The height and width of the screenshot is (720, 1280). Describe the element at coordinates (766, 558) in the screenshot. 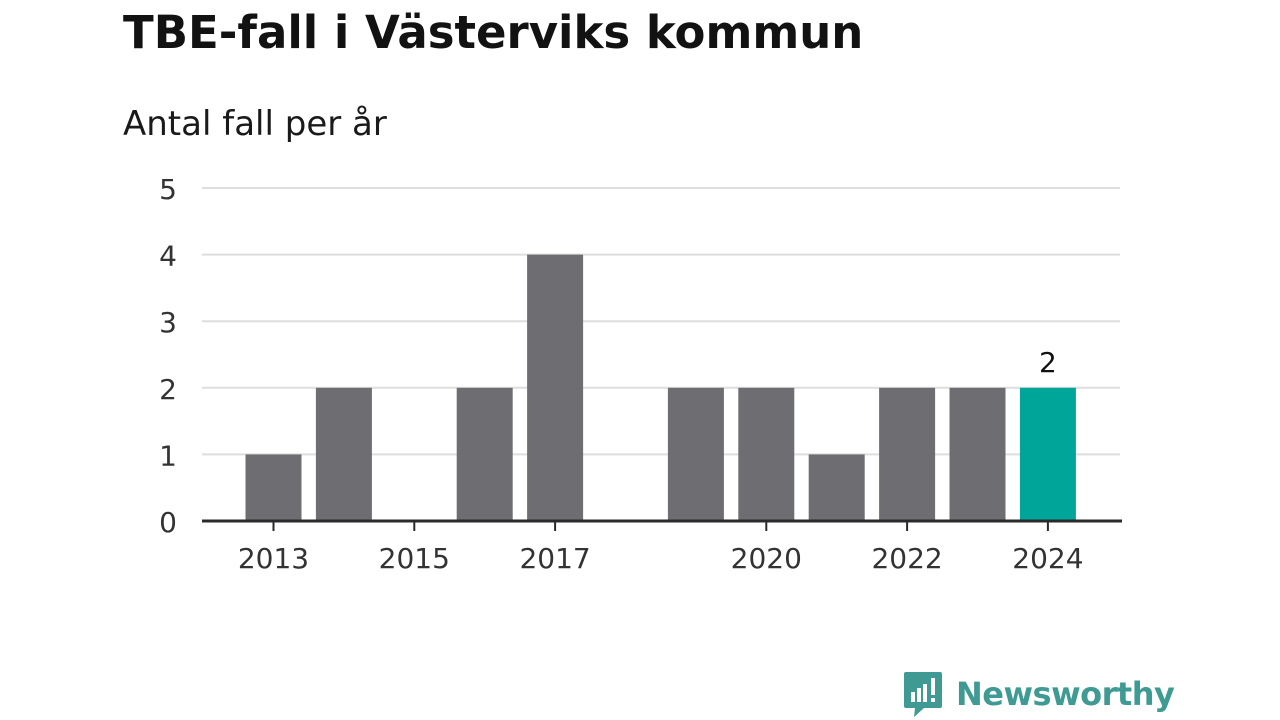

I see `x-tick-label: 2020` at that location.